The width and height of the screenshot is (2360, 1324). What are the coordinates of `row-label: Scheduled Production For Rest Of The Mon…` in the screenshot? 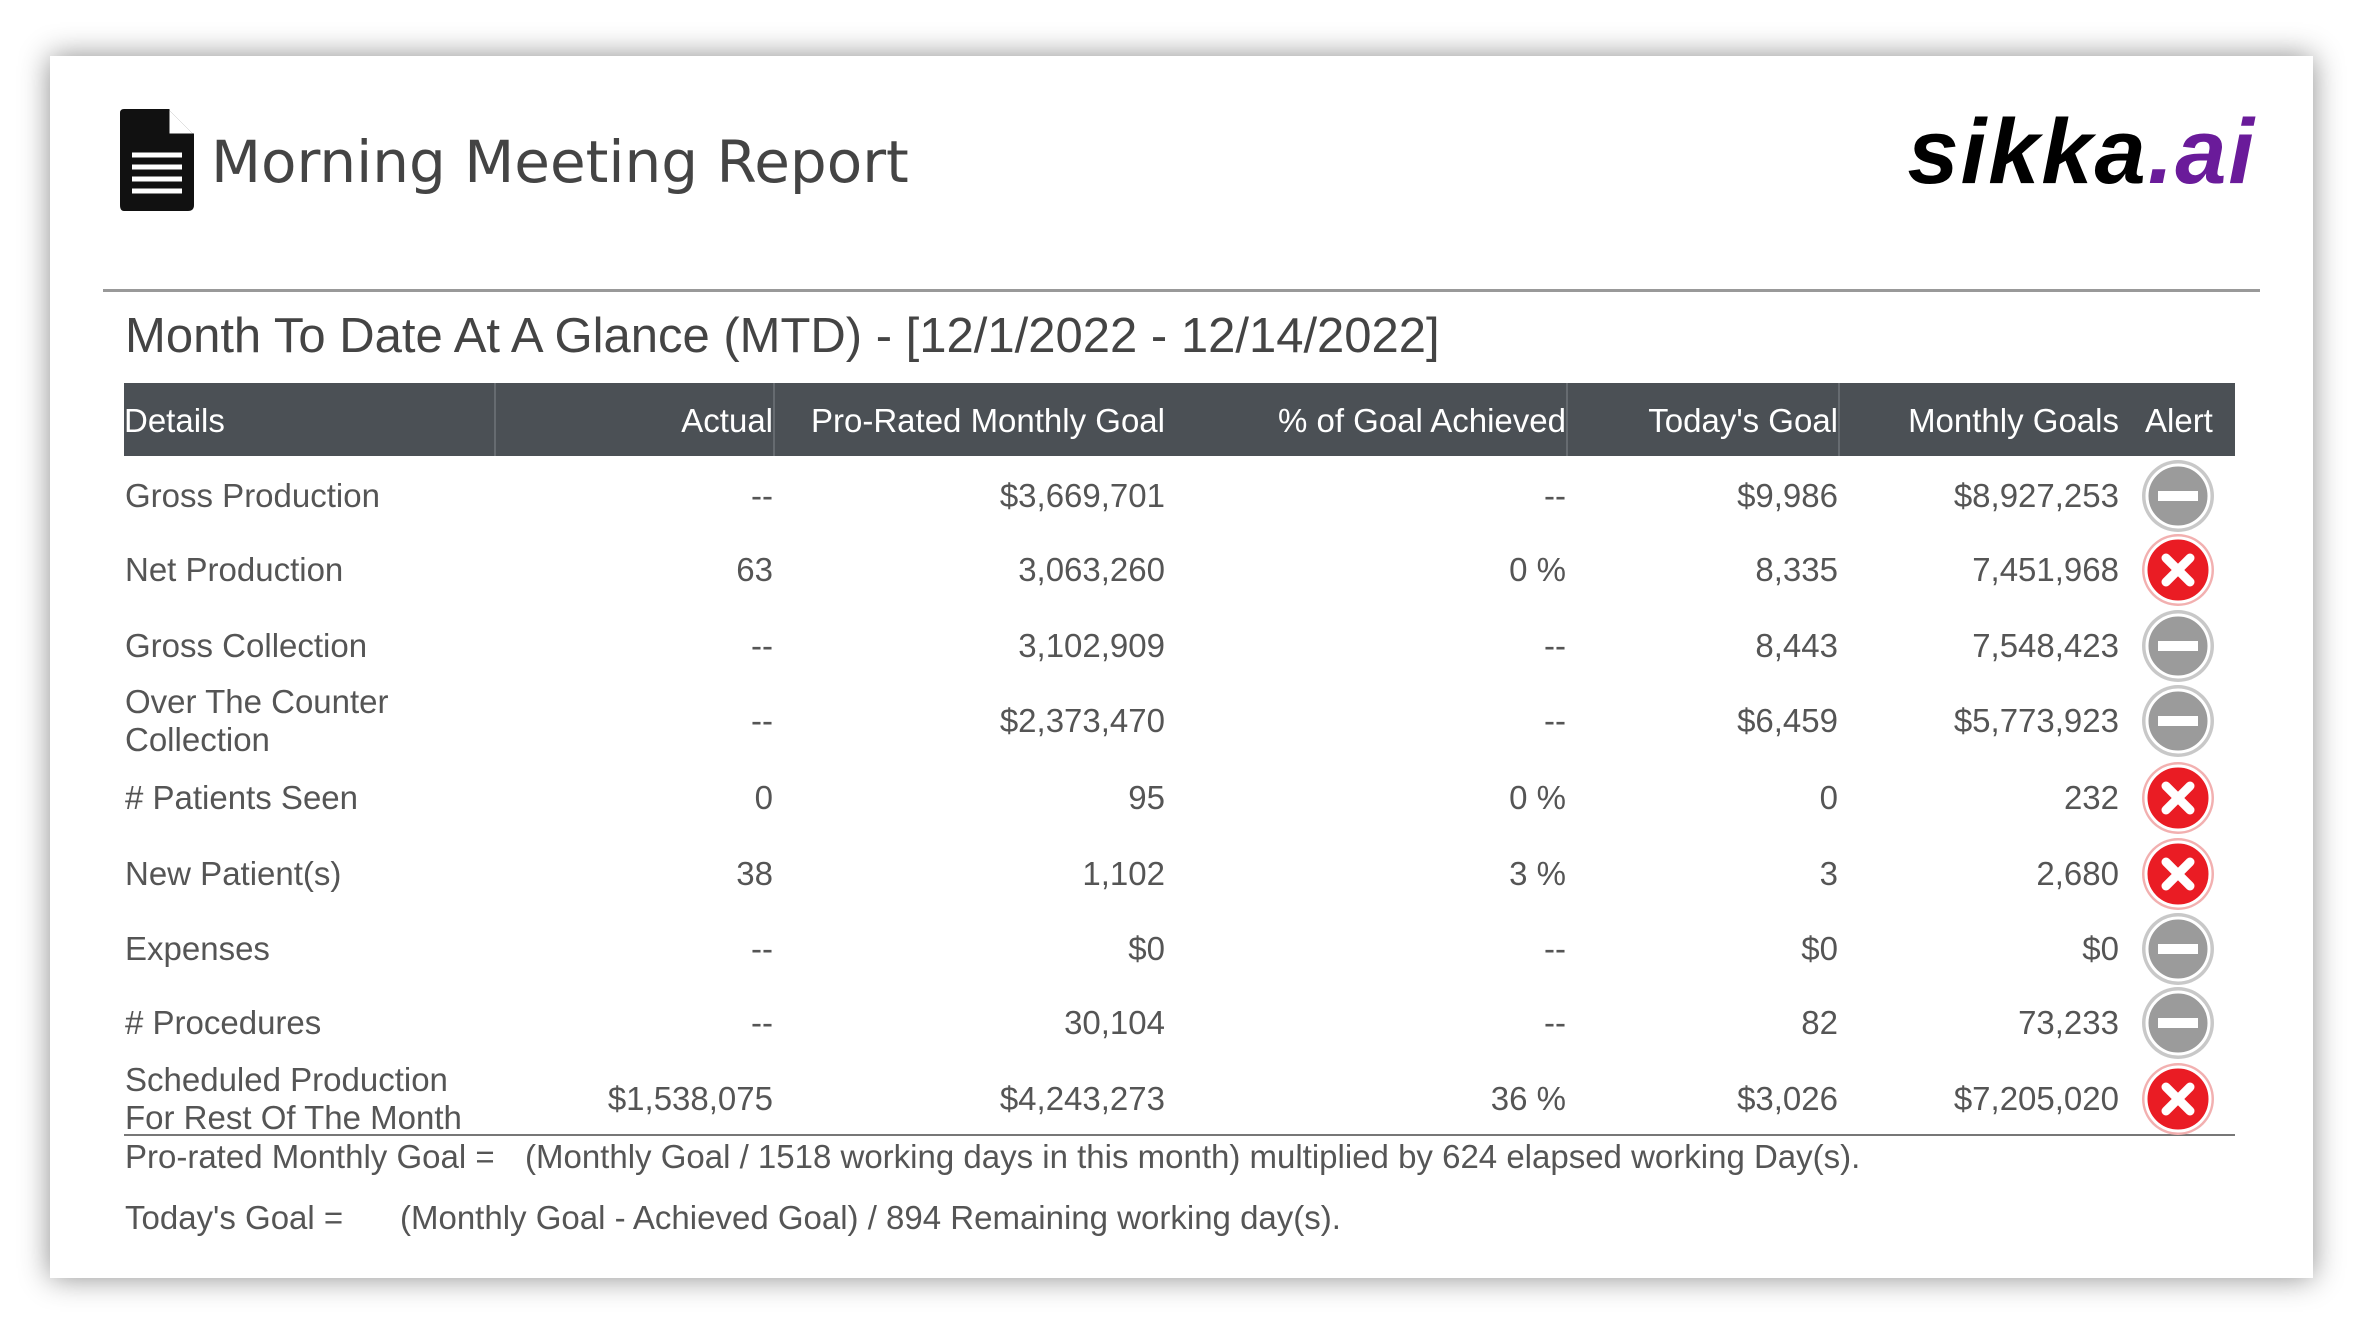 It's located at (293, 1098).